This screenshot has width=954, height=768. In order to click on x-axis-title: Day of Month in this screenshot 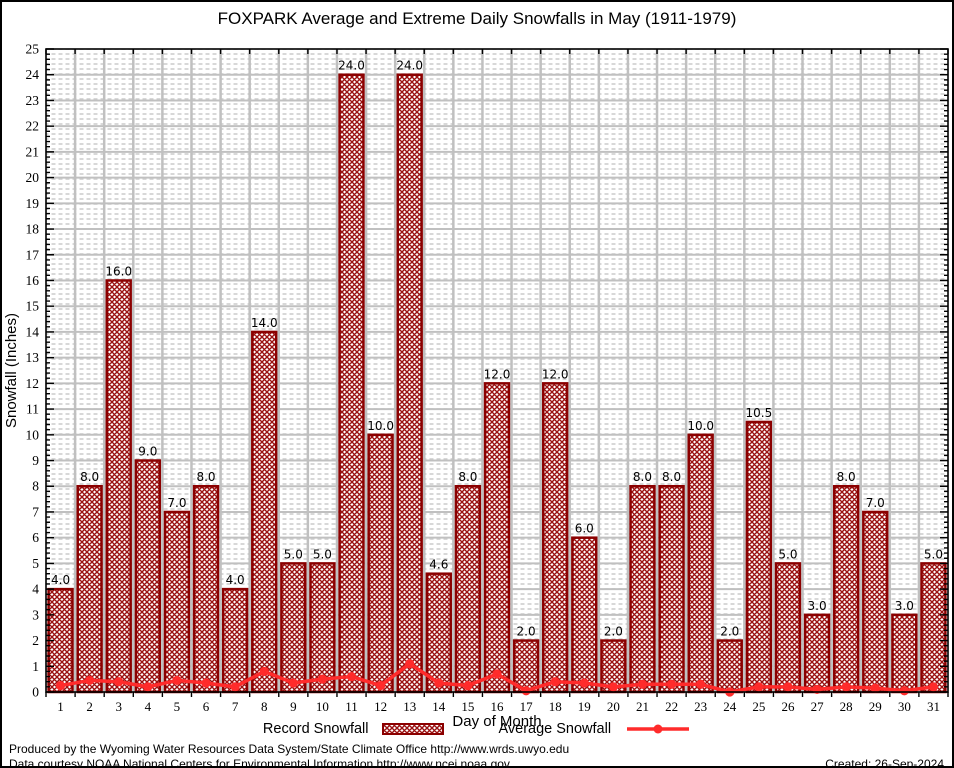, I will do `click(496, 721)`.